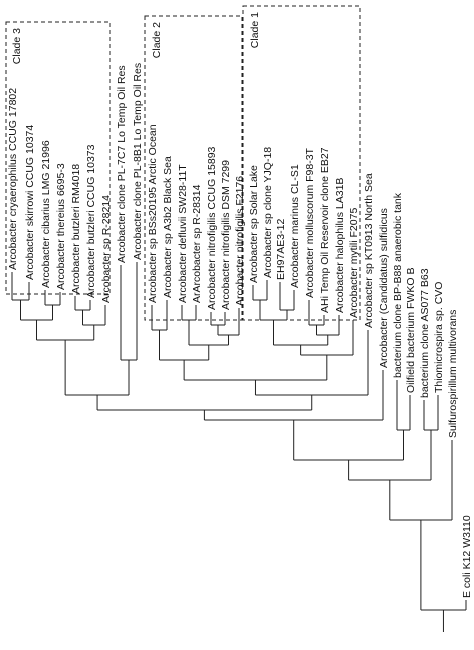 This screenshot has width=474, height=650. Describe the element at coordinates (384, 288) in the screenshot. I see `leaf-label: Arcobacter (Candidatus) sulfidicus` at that location.